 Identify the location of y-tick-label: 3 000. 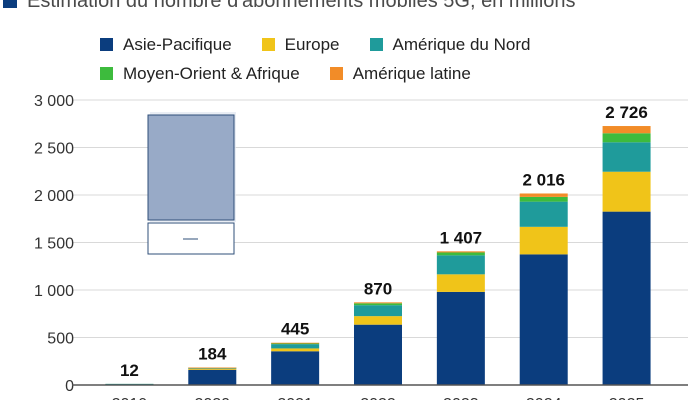
(54, 101).